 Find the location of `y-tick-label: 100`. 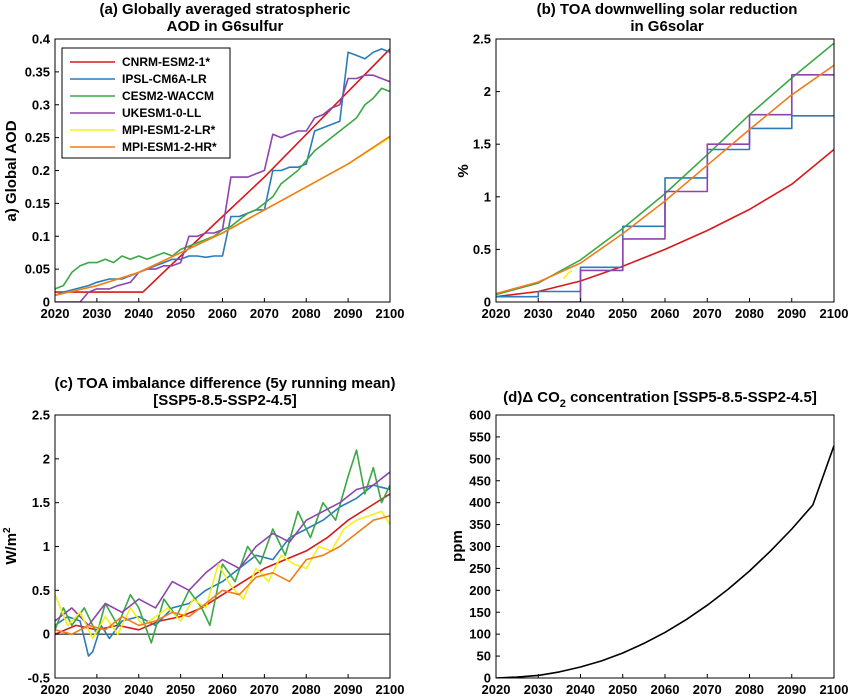

y-tick-label: 100 is located at coordinates (480, 634).